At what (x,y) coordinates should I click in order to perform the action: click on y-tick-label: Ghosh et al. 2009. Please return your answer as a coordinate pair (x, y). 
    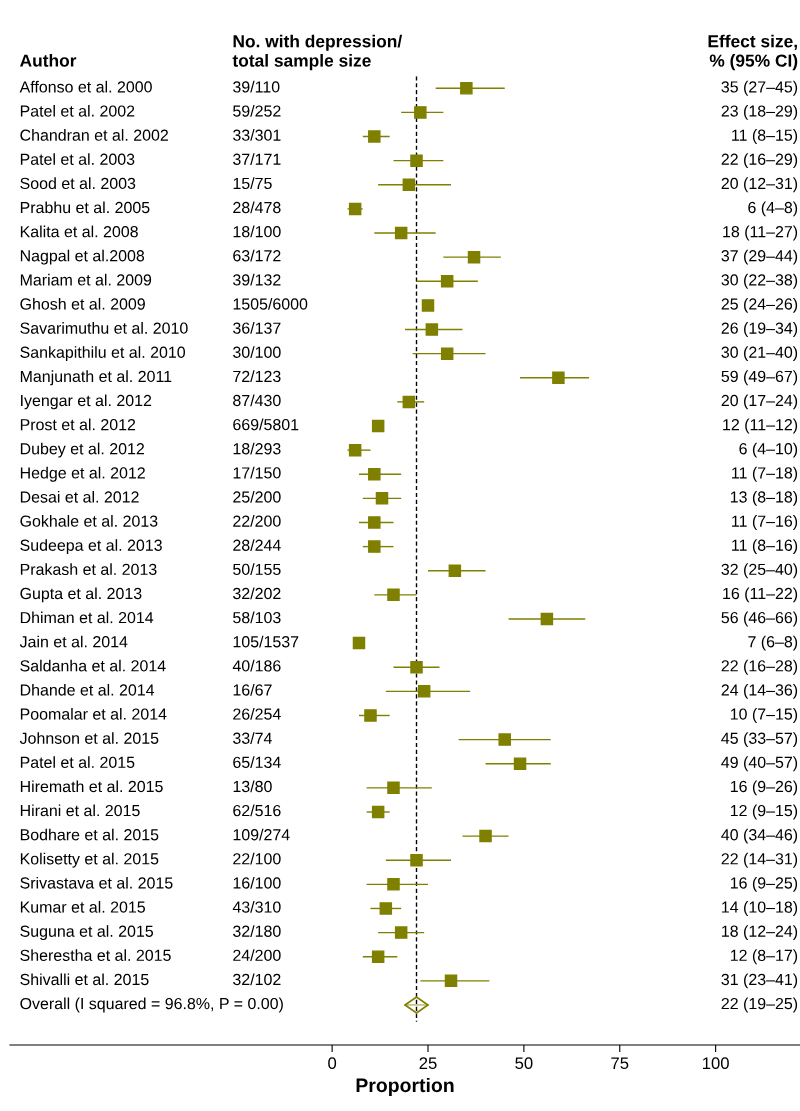
    Looking at the image, I should click on (82, 303).